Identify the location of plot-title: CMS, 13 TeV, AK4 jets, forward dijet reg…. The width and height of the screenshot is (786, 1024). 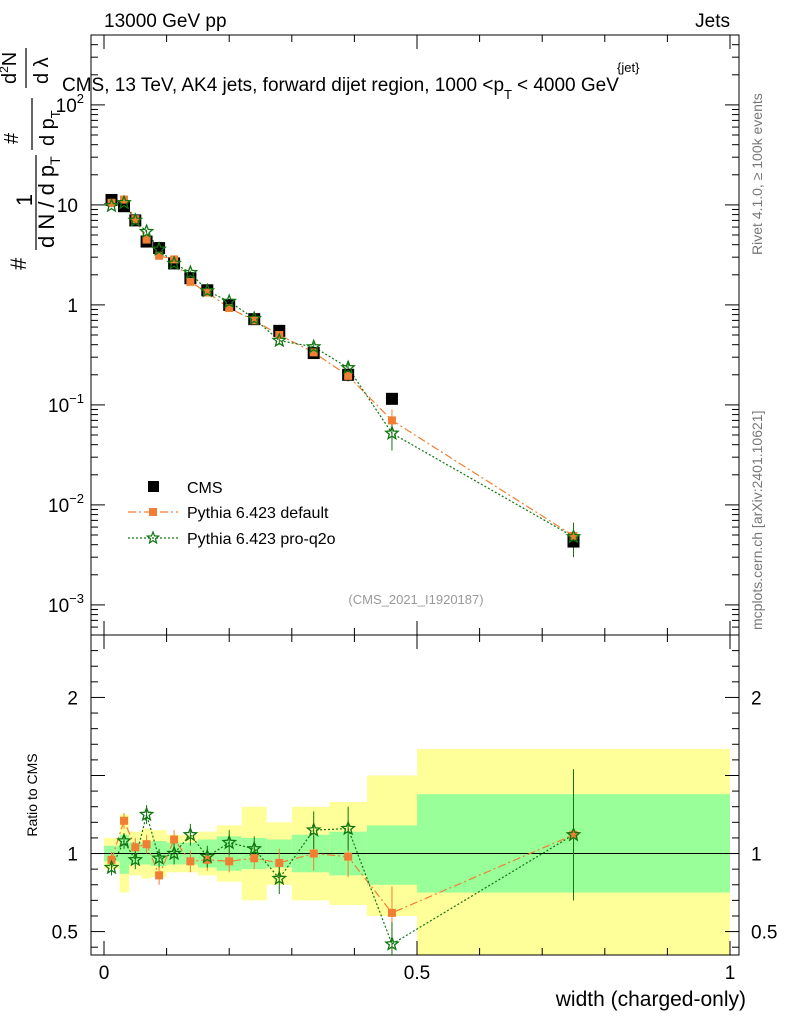
(340, 88).